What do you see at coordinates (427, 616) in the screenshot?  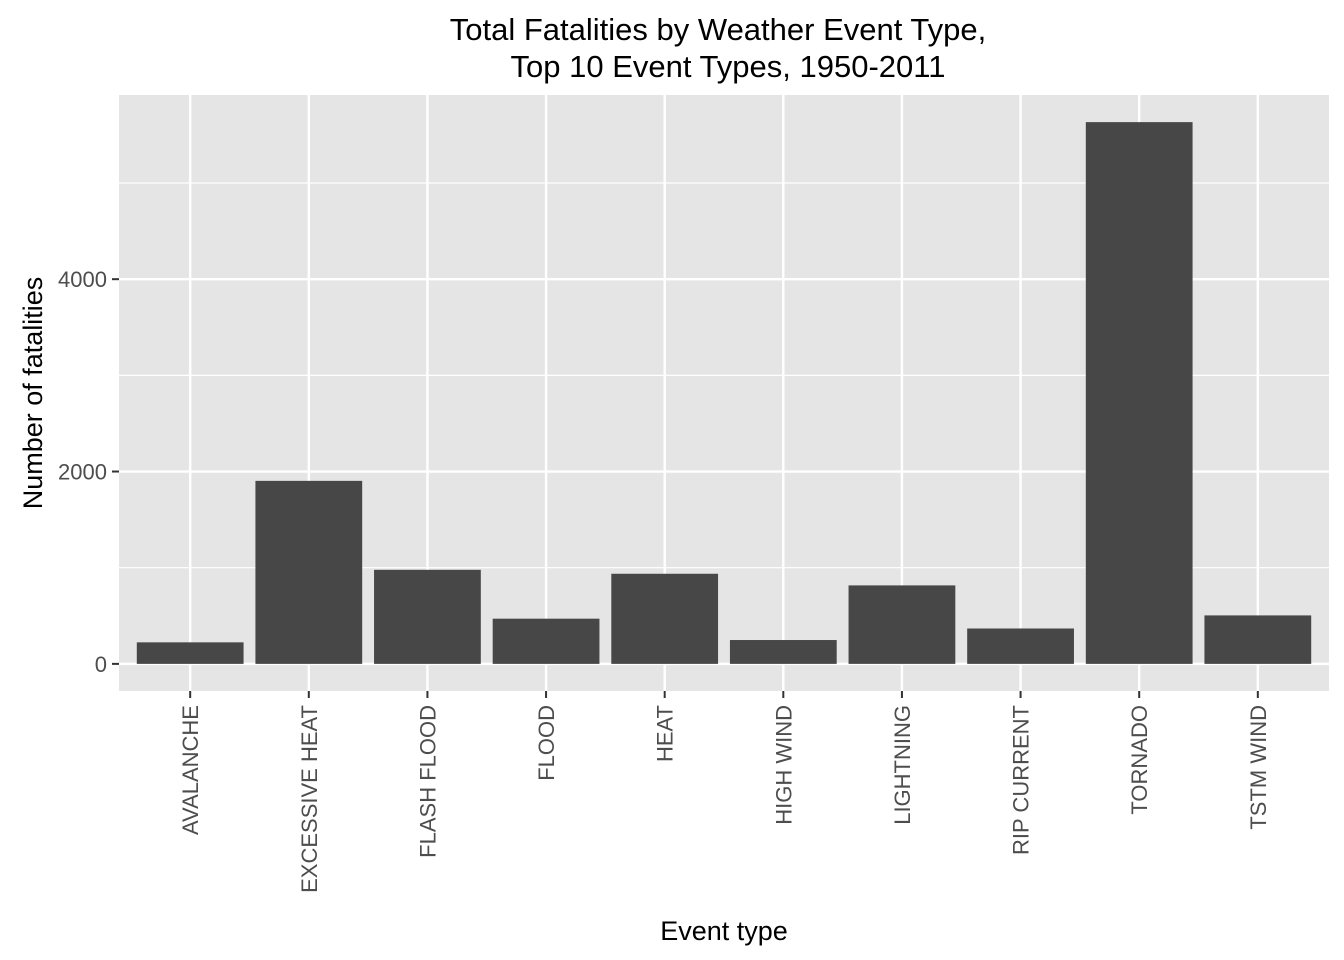 I see `bar-flash-flood` at bounding box center [427, 616].